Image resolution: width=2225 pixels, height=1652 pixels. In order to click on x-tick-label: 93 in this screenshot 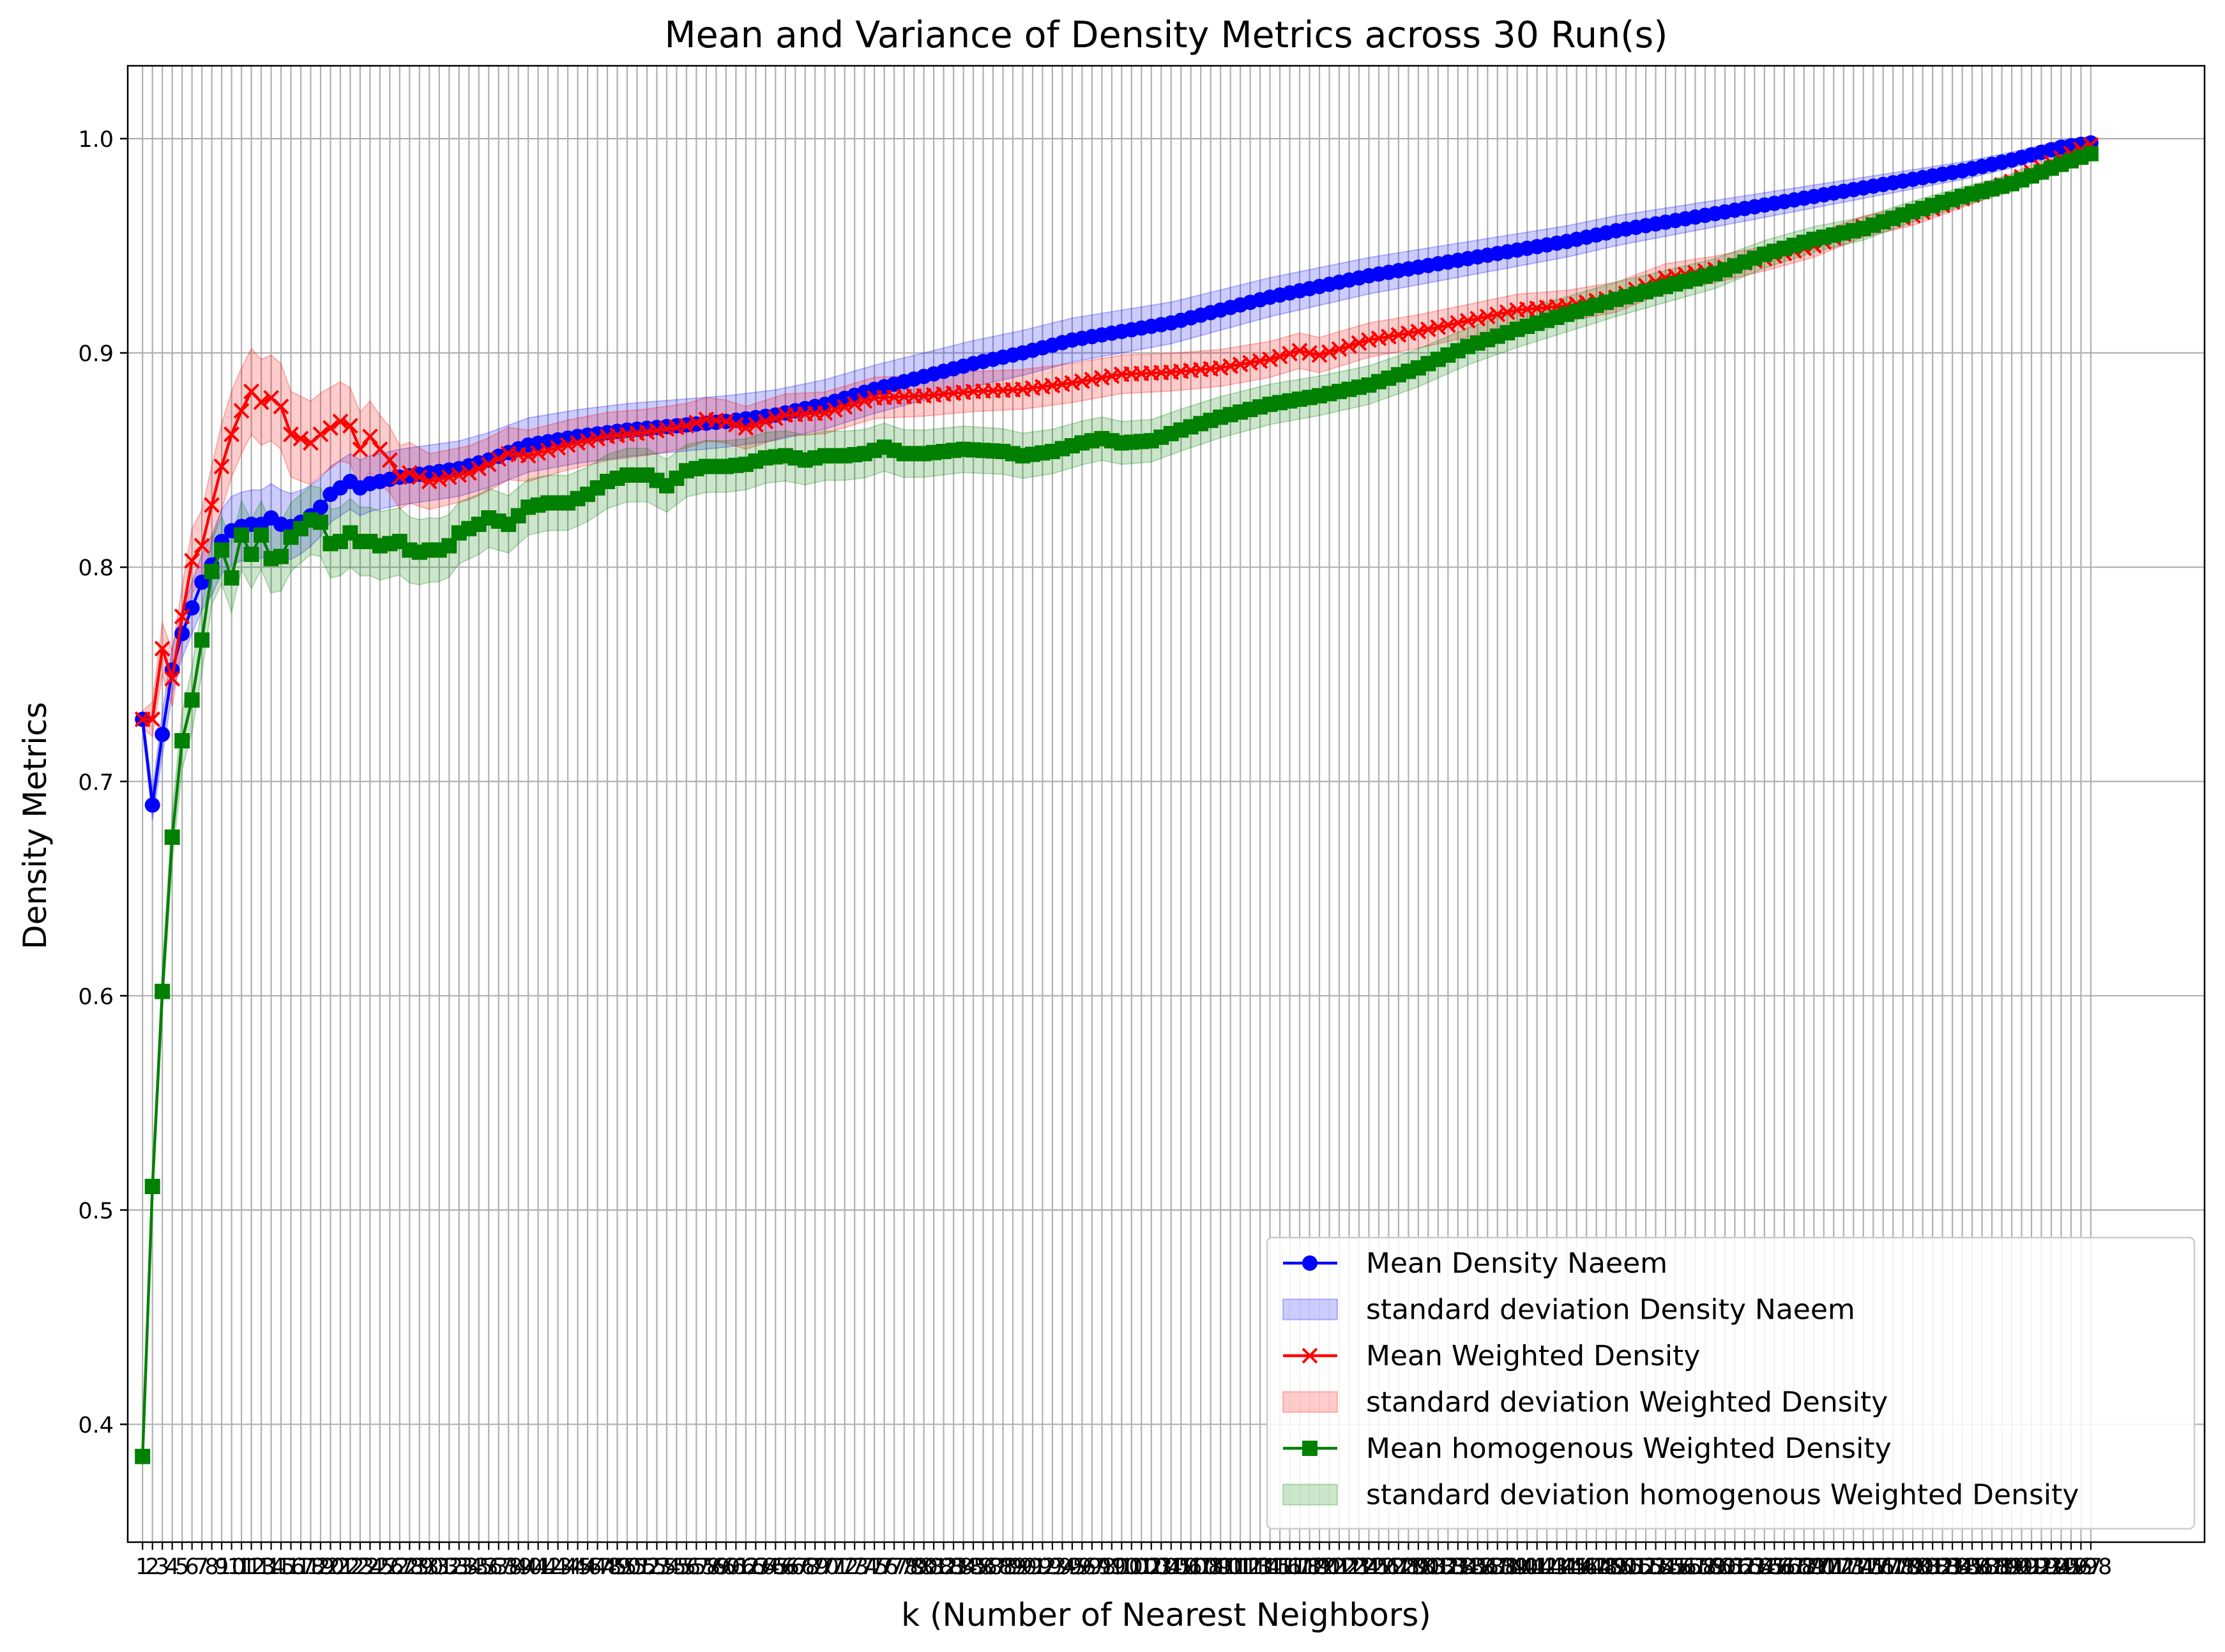, I will do `click(1052, 1567)`.